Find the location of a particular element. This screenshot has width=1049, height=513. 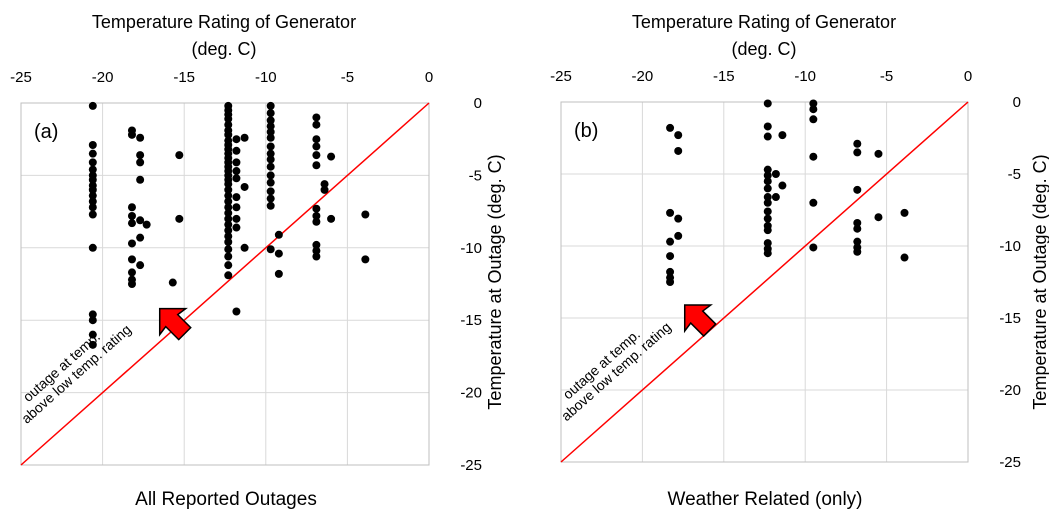

y-tick-label: -25 is located at coordinates (471, 465).